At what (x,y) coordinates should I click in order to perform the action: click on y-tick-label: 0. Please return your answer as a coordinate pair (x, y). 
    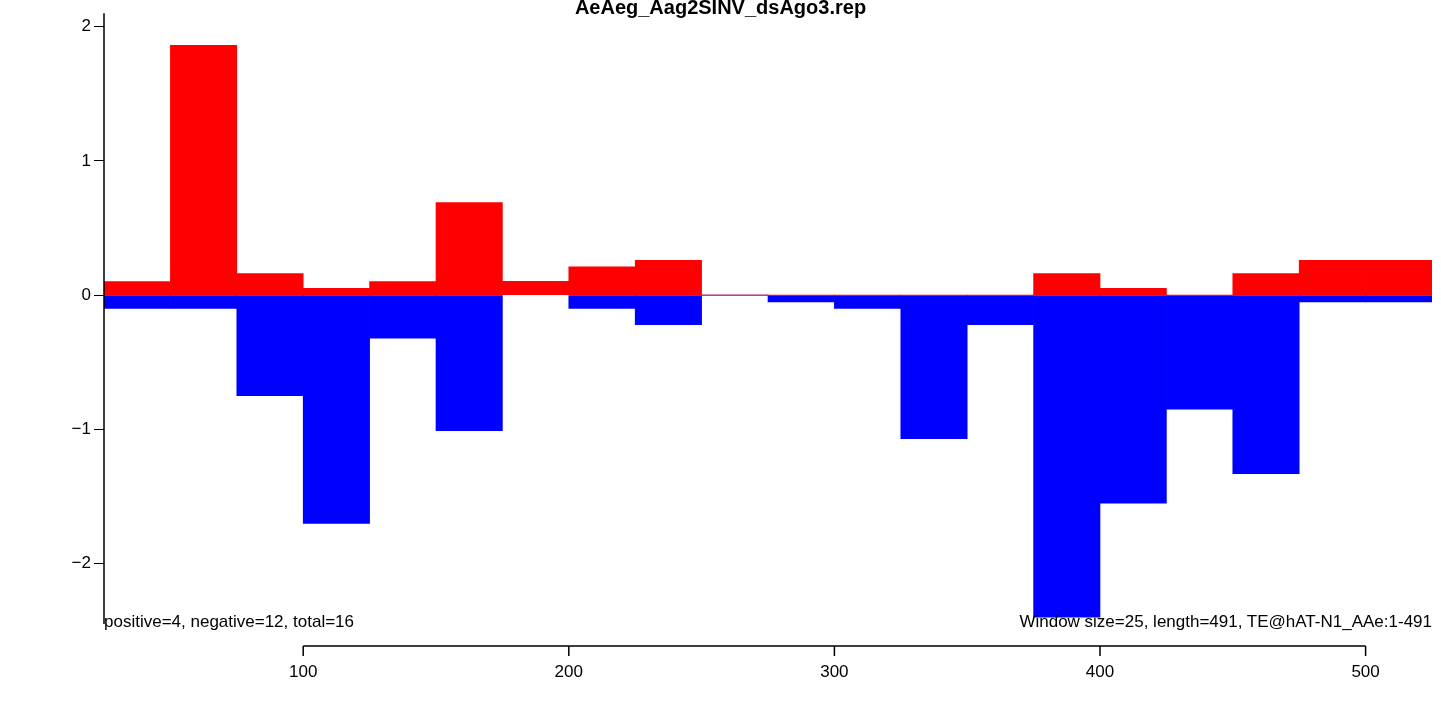
    Looking at the image, I should click on (86, 294).